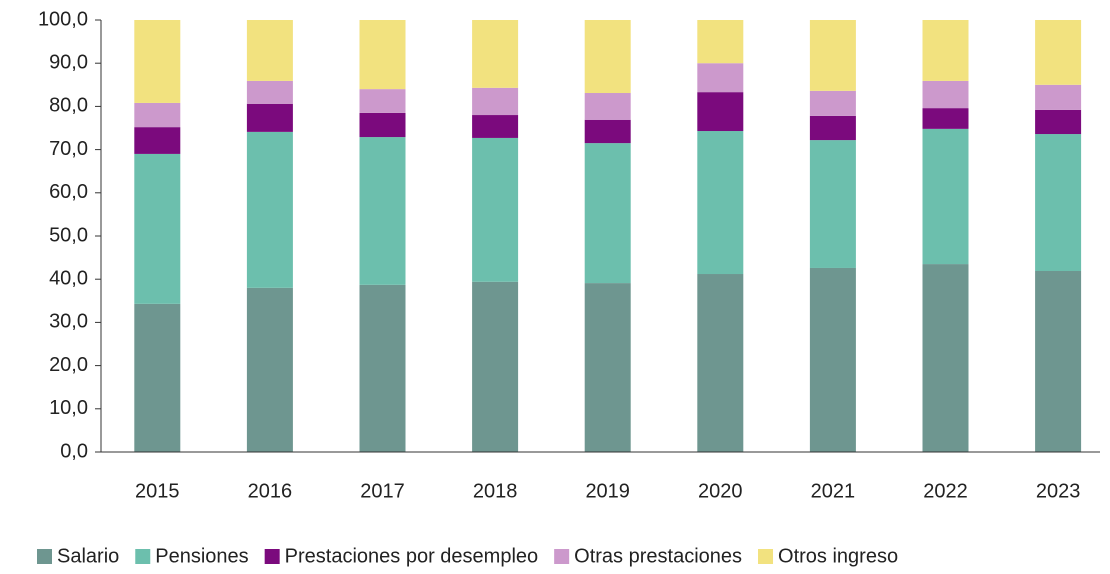 The width and height of the screenshot is (1110, 574). I want to click on x-tick-label: 2023, so click(1058, 491).